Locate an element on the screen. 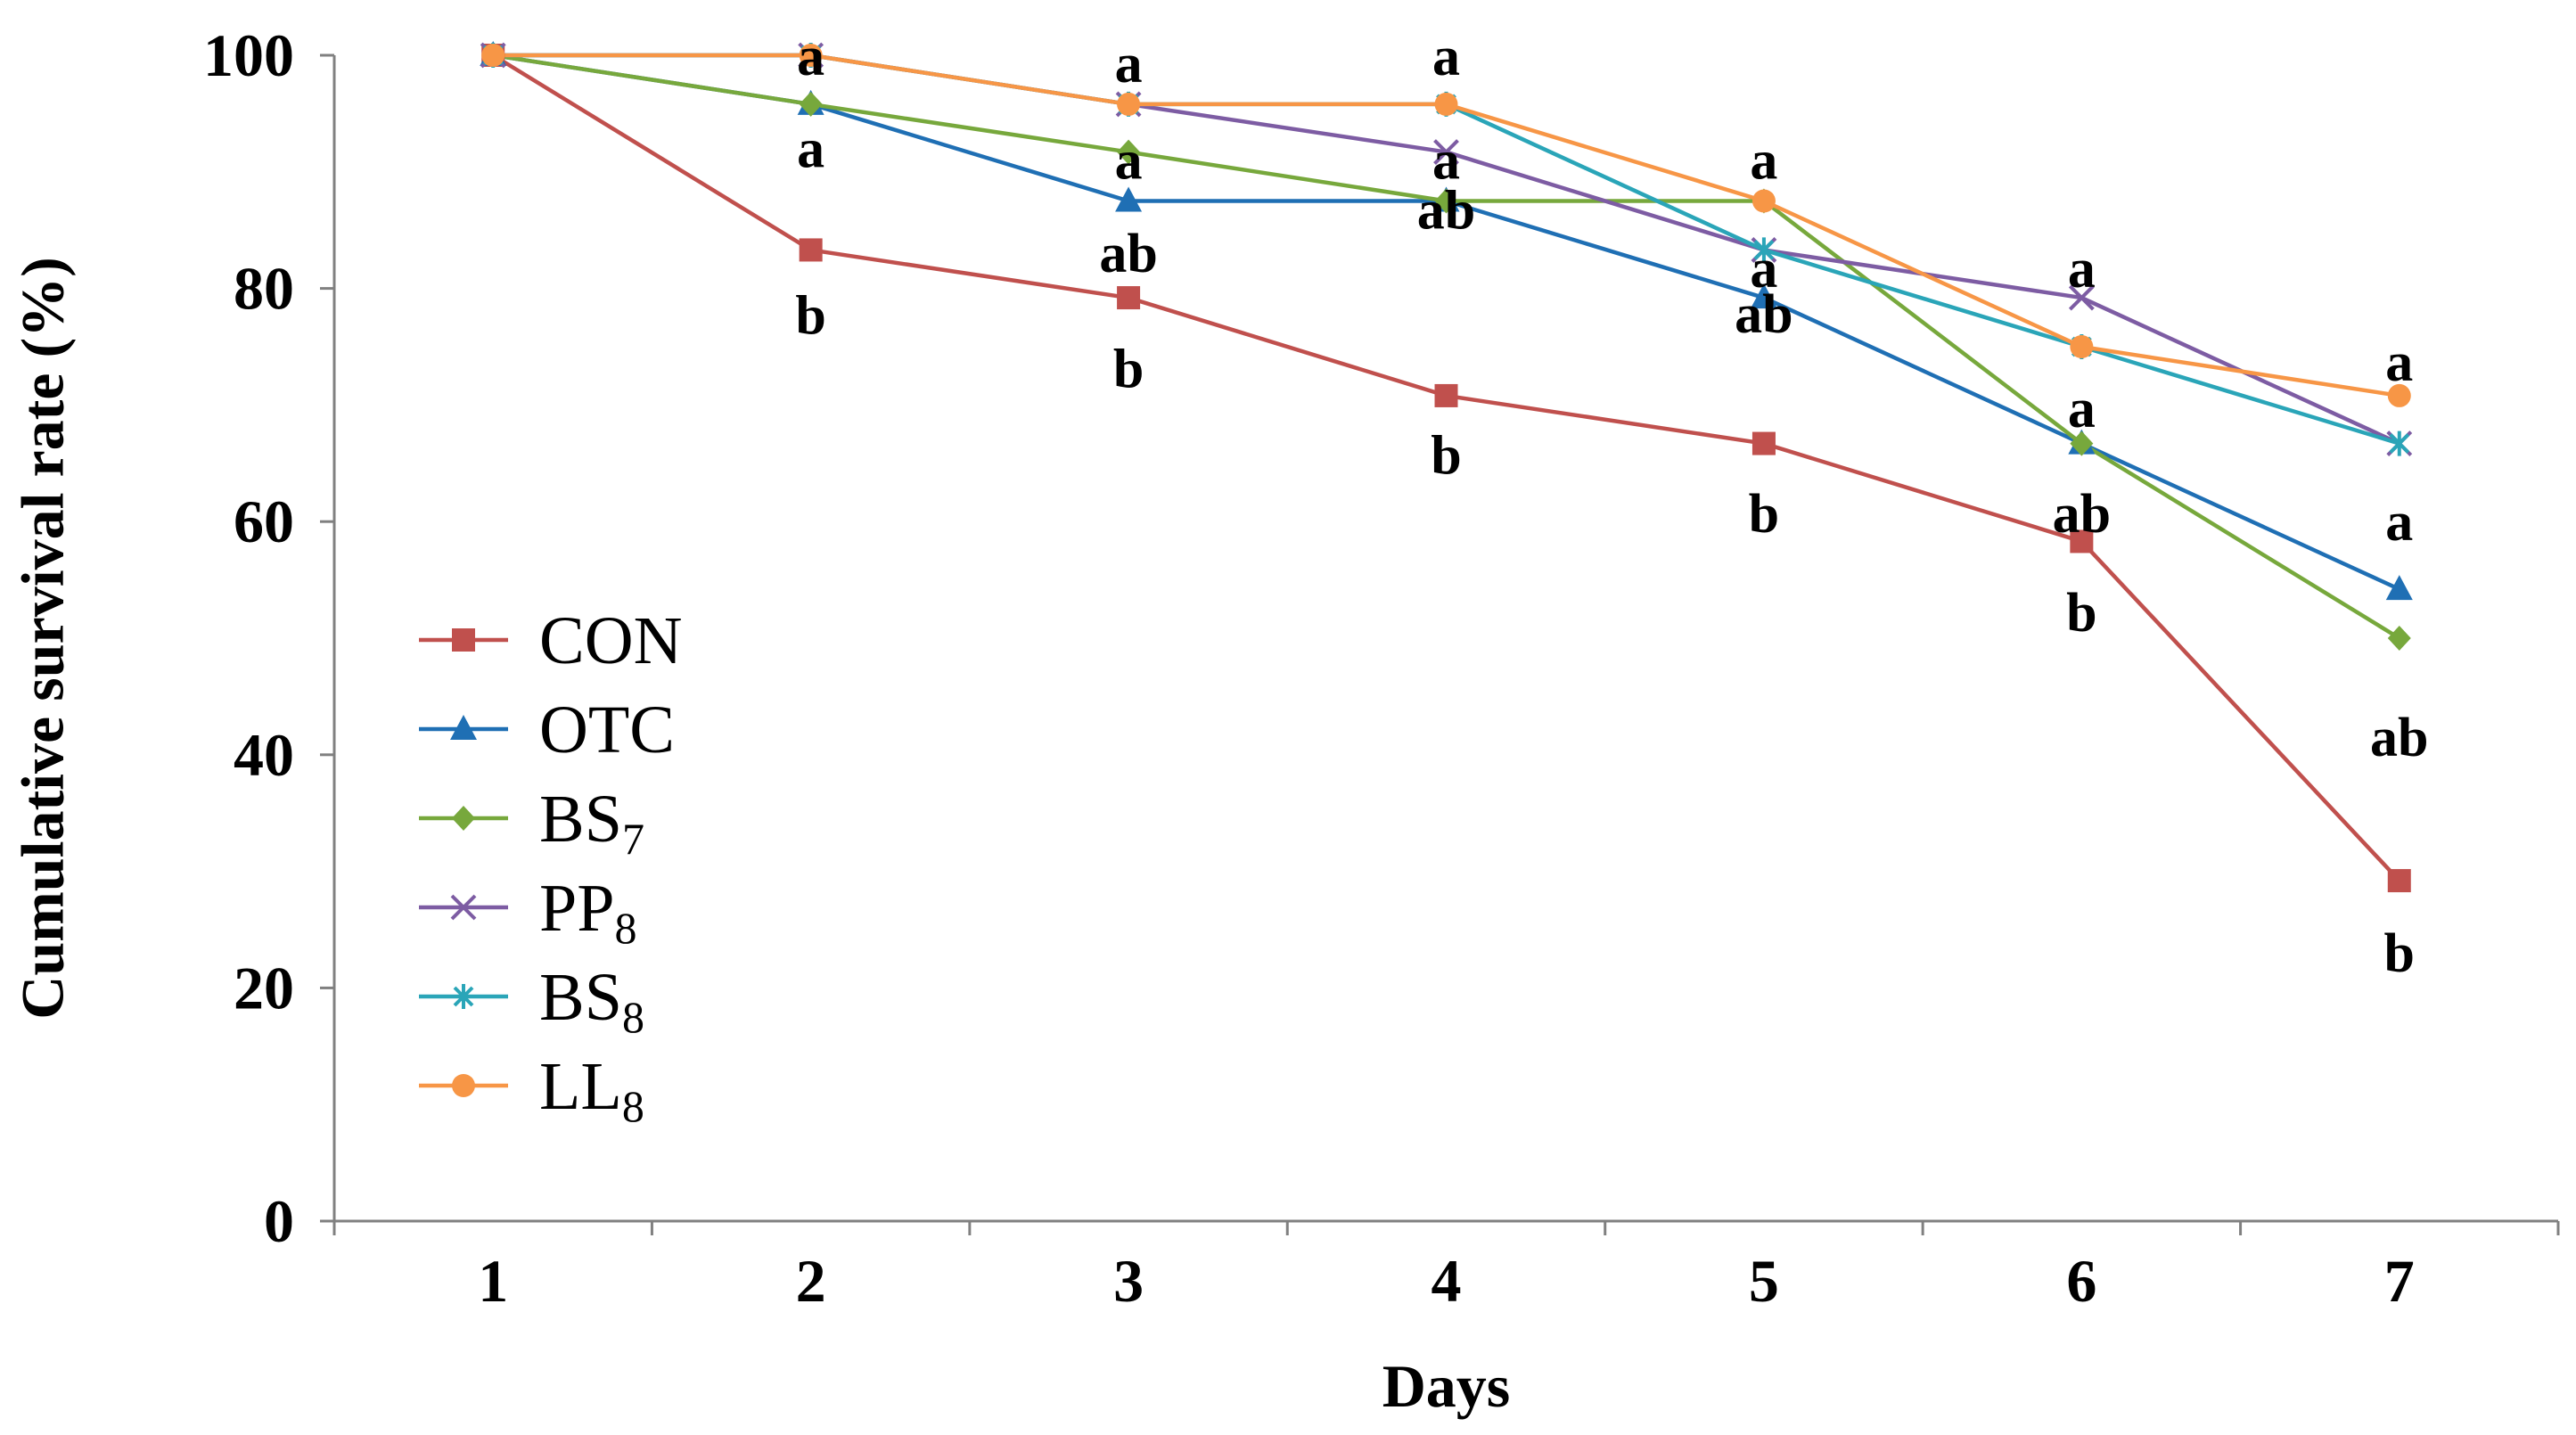  legend-item-otc: OTC is located at coordinates (547, 730).